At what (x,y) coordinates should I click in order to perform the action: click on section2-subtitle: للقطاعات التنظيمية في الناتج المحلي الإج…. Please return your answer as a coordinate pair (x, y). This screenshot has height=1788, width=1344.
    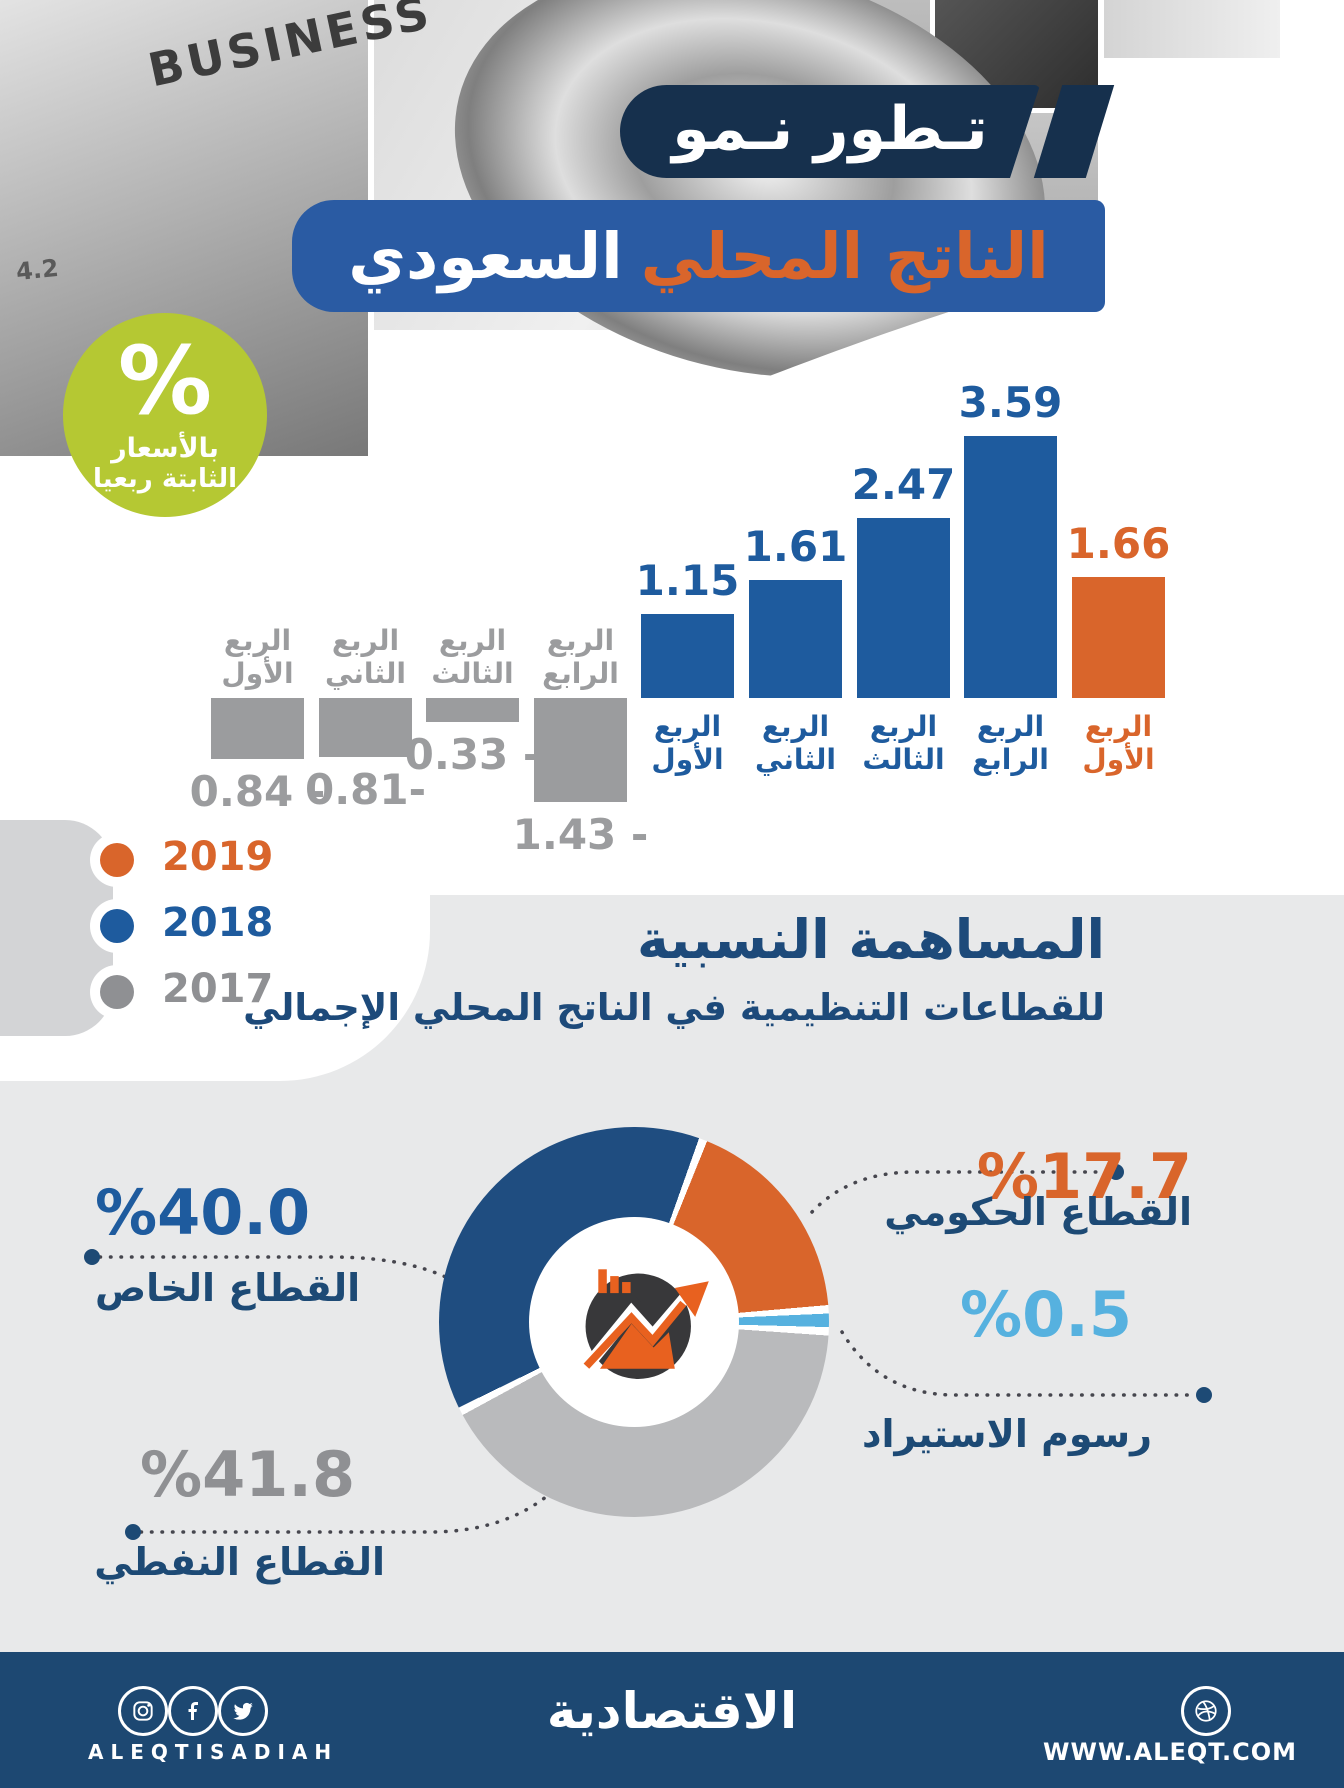
    Looking at the image, I should click on (674, 1007).